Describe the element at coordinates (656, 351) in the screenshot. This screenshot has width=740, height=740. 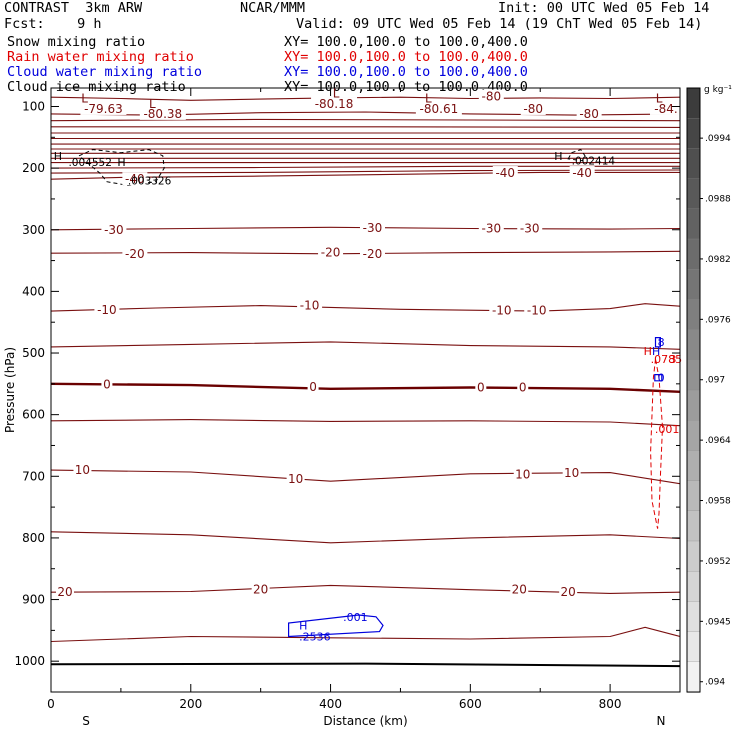
I see `cloud-water-label: H` at that location.